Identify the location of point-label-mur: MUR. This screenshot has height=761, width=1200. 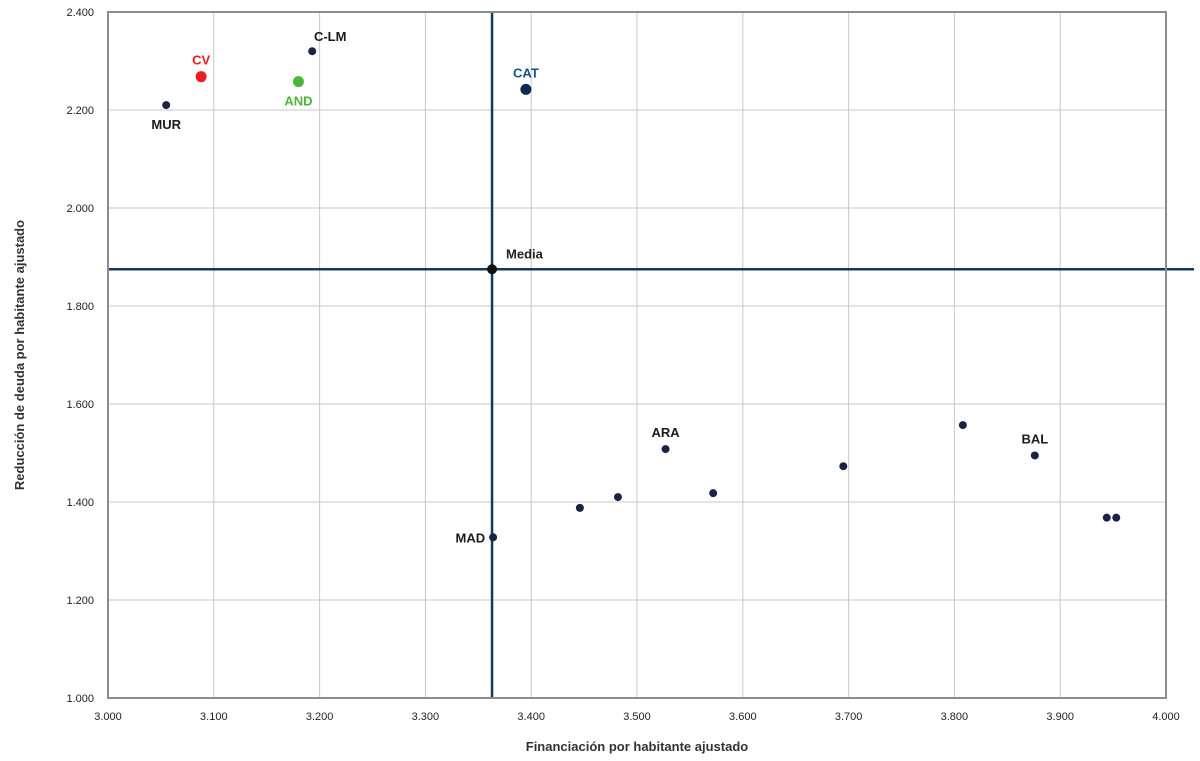
(166, 124).